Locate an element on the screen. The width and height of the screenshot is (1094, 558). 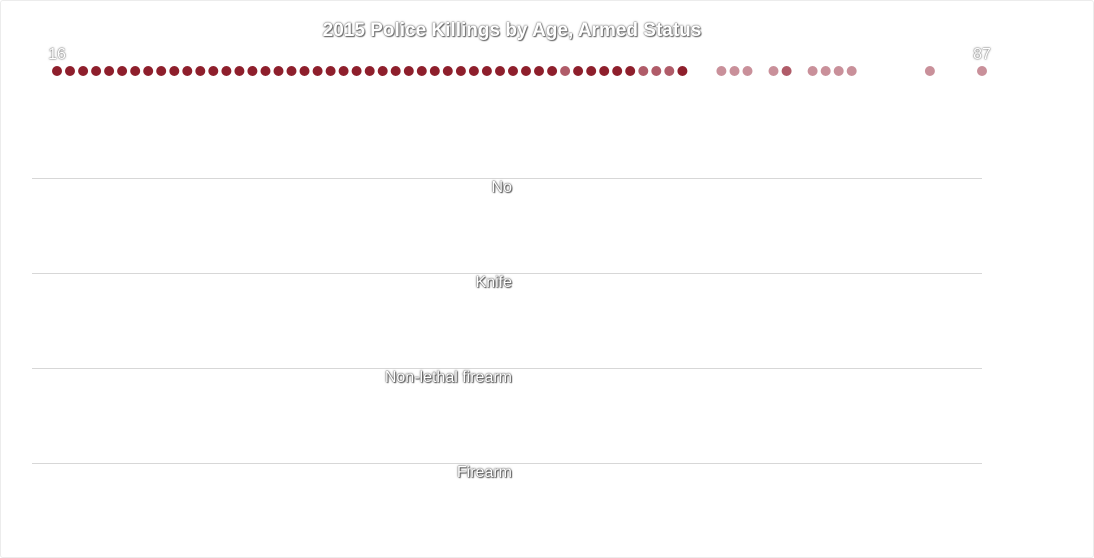
age-min-label: 16 is located at coordinates (57, 54).